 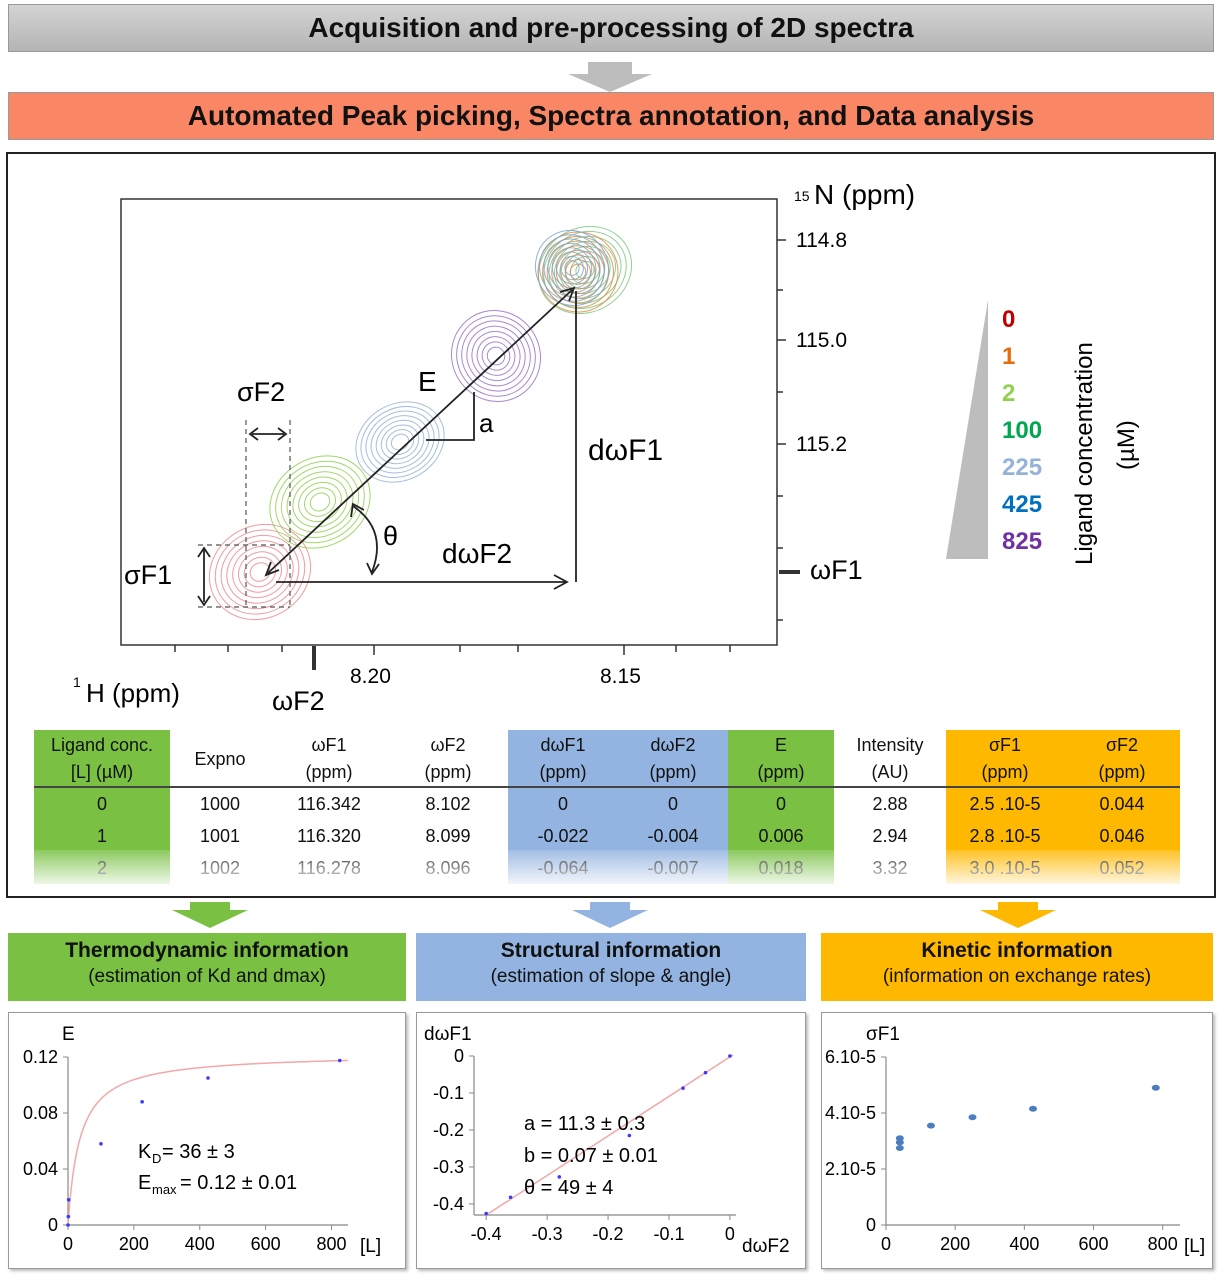 What do you see at coordinates (102, 759) in the screenshot?
I see `col-header-0: Ligand conc. [L] (µM)` at bounding box center [102, 759].